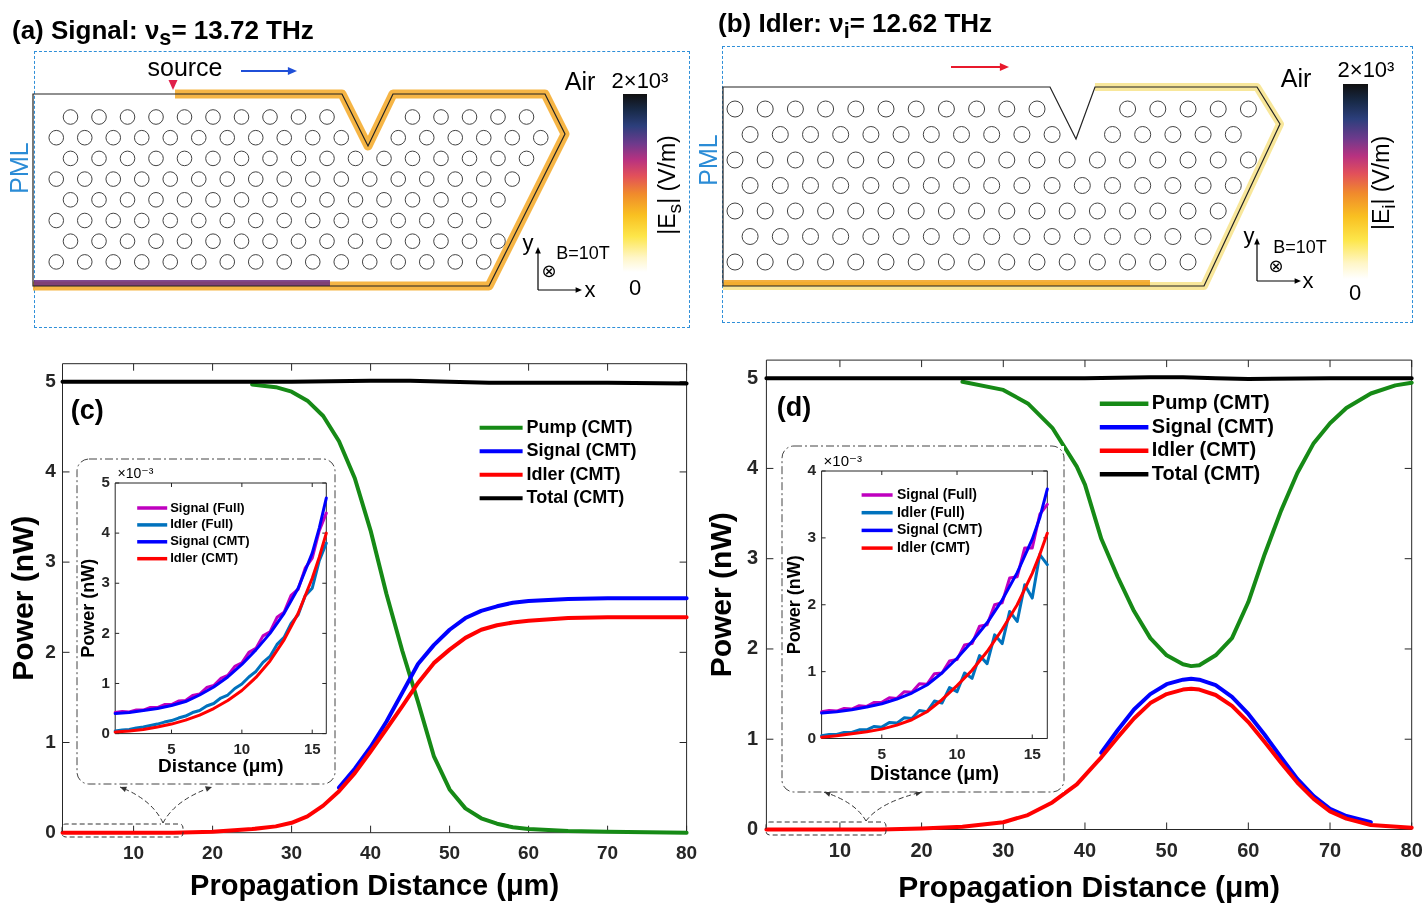 The width and height of the screenshot is (1428, 912). I want to click on annotation: (d), so click(794, 406).